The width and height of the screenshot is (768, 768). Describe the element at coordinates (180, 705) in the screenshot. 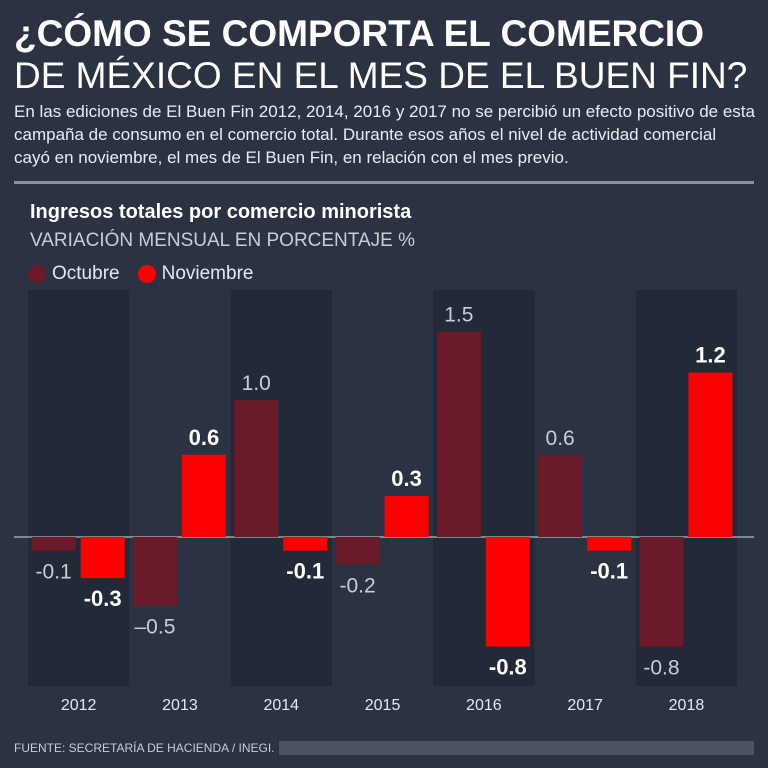

I see `x-tick-label-2013: 2013` at that location.